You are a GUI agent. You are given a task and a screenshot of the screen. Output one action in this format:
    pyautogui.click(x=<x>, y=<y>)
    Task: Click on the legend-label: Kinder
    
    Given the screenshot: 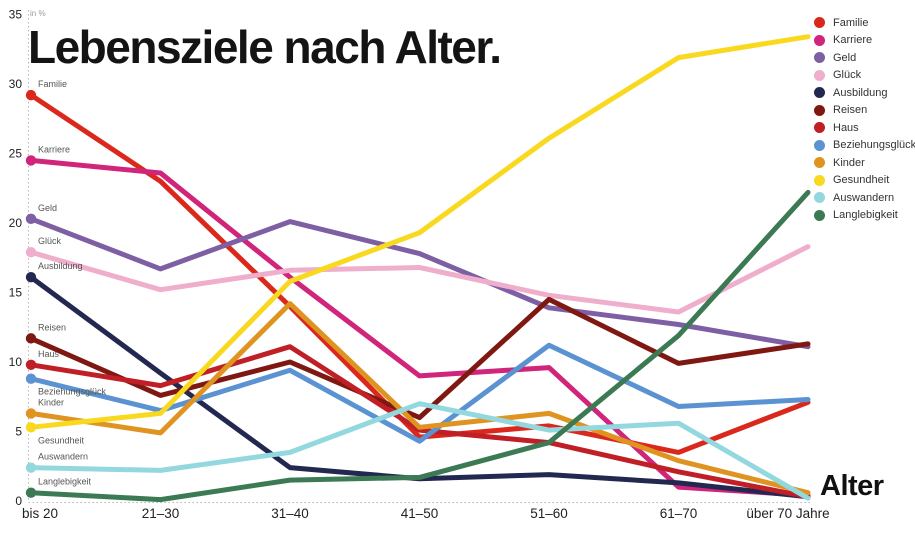 What is the action you would take?
    pyautogui.click(x=849, y=162)
    